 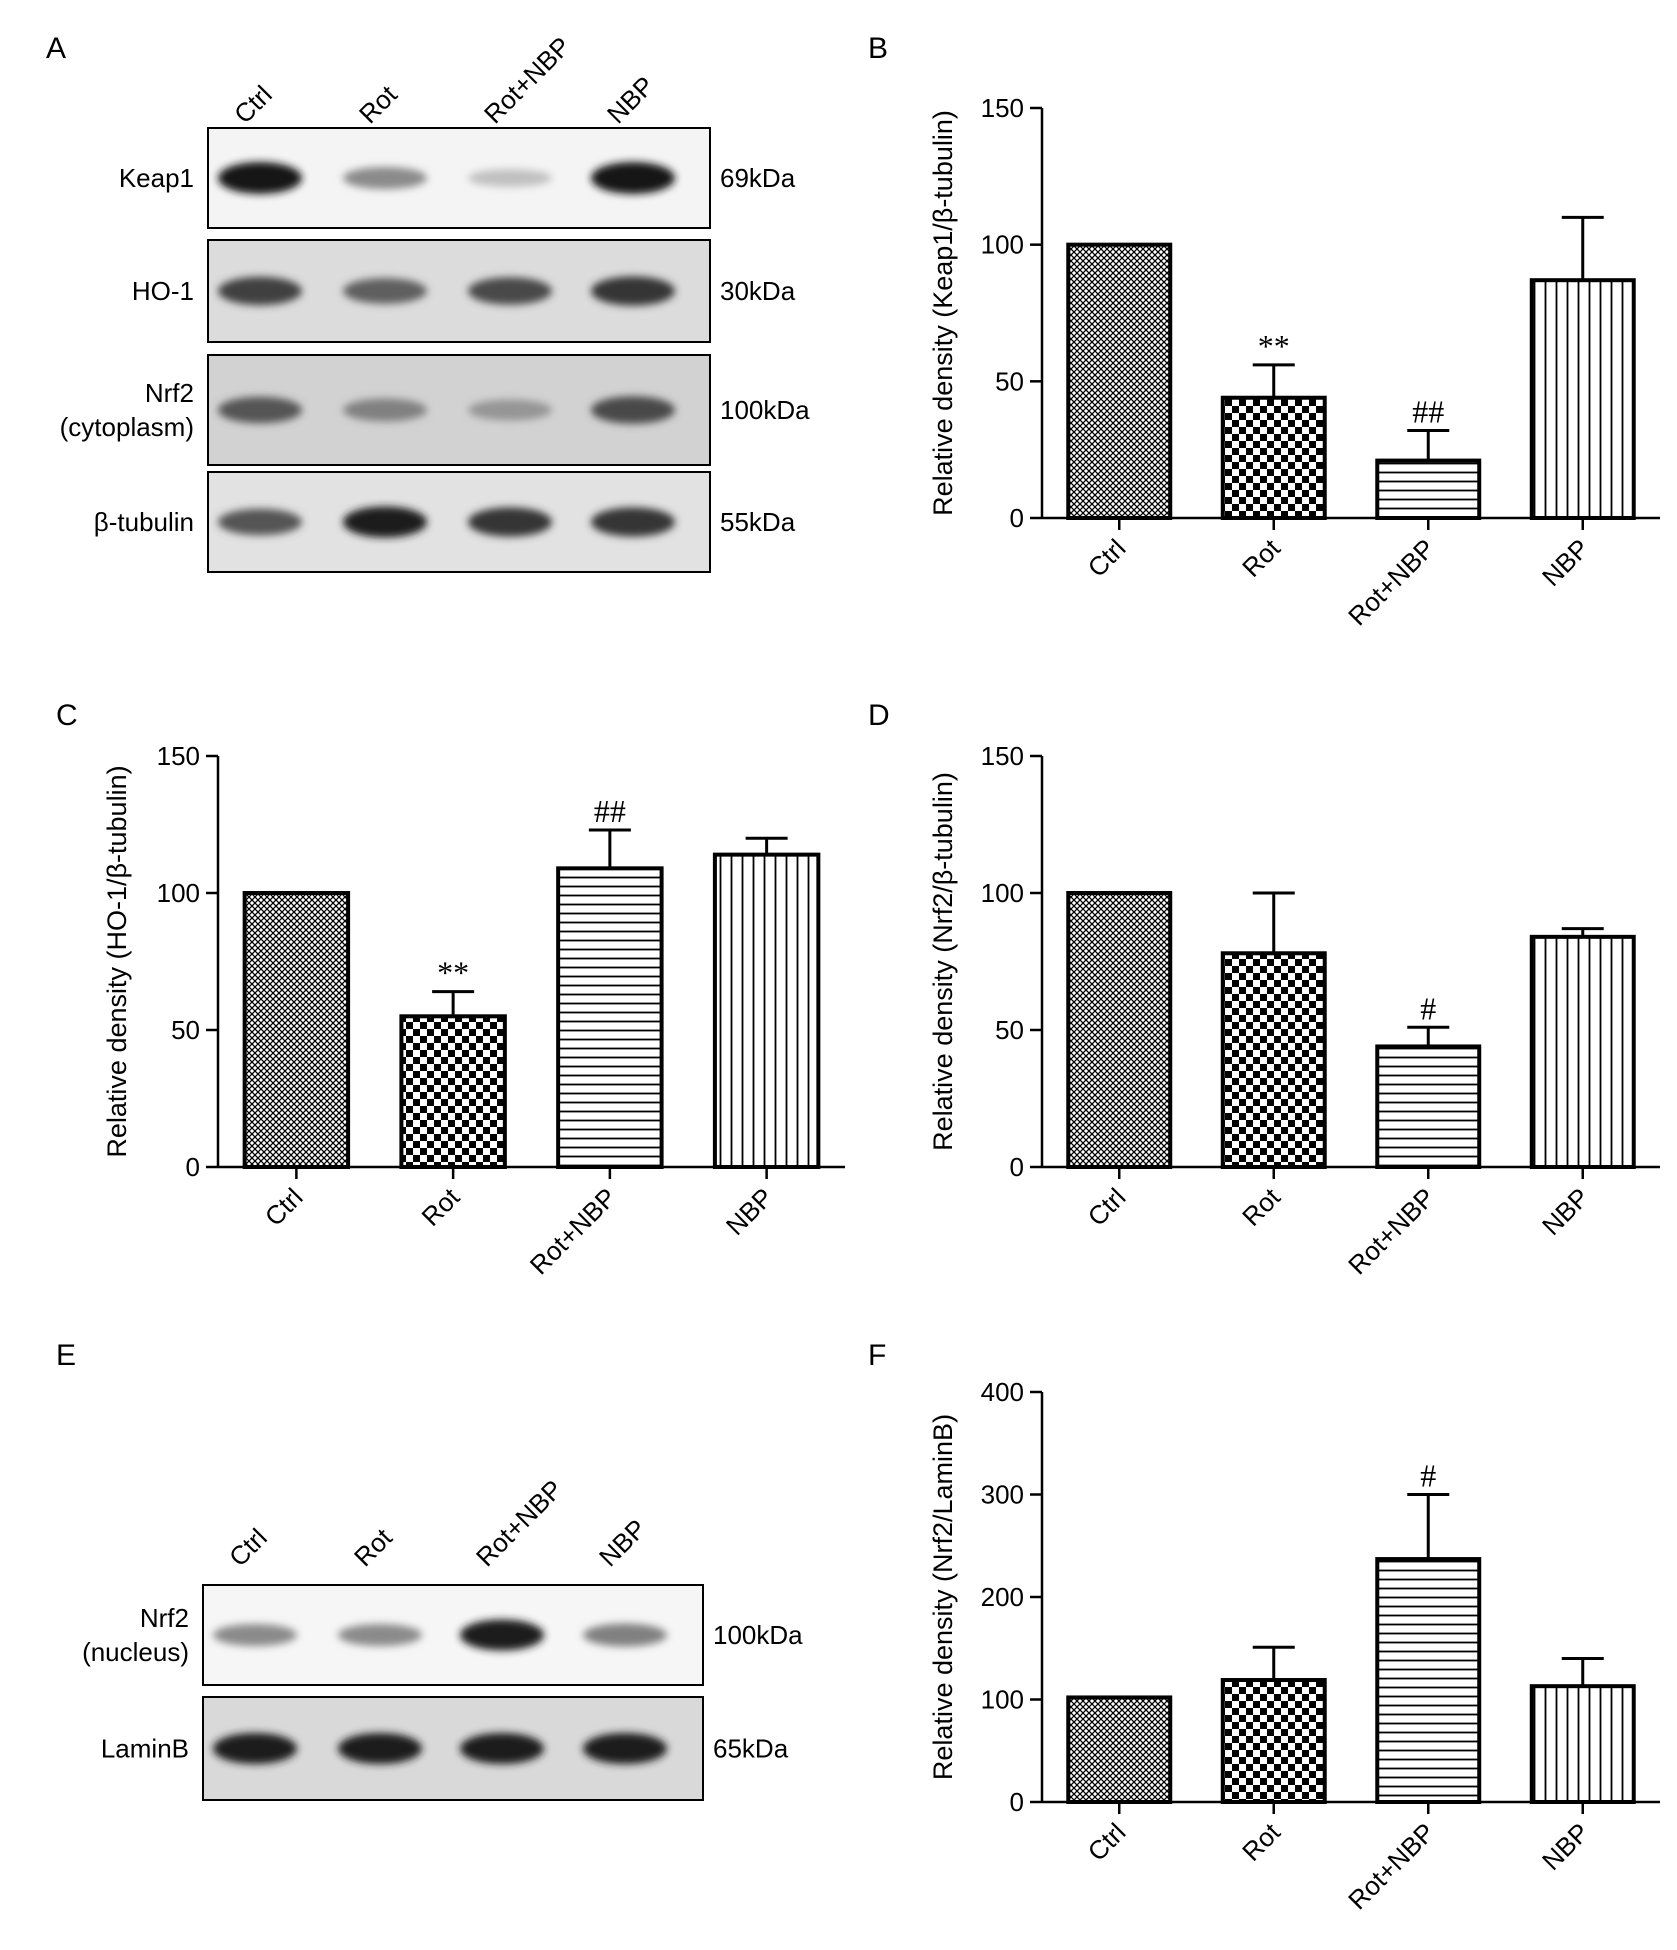 I want to click on panel-letter-d: D, so click(x=879, y=715).